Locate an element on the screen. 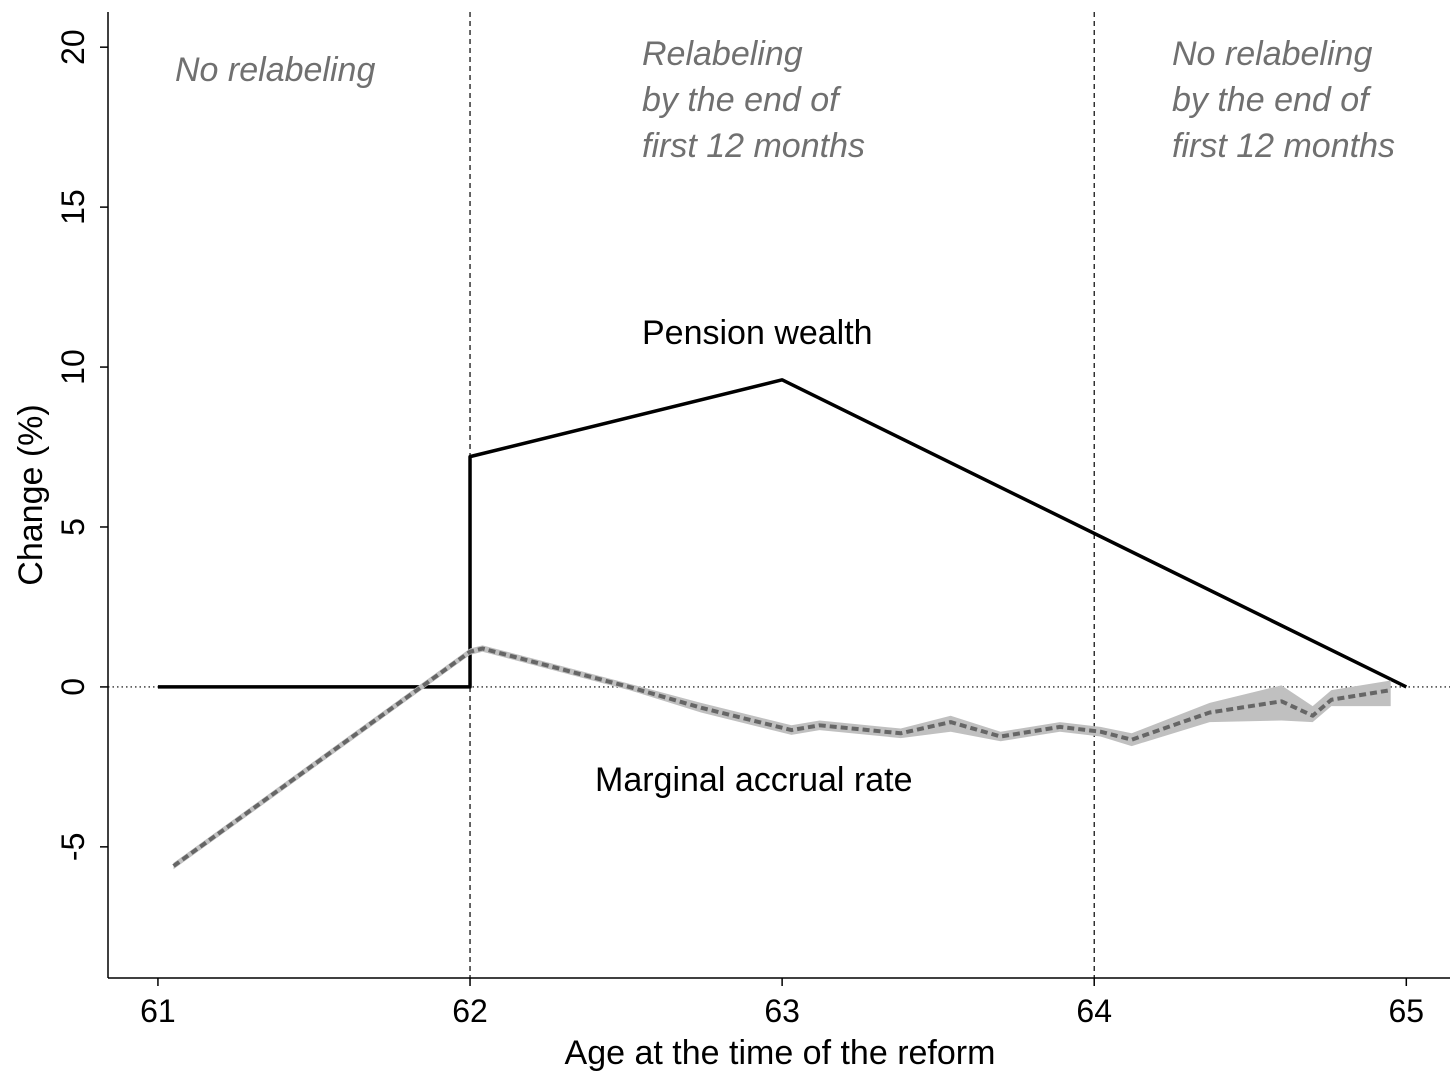  y-tick-label: 15 is located at coordinates (73, 207).